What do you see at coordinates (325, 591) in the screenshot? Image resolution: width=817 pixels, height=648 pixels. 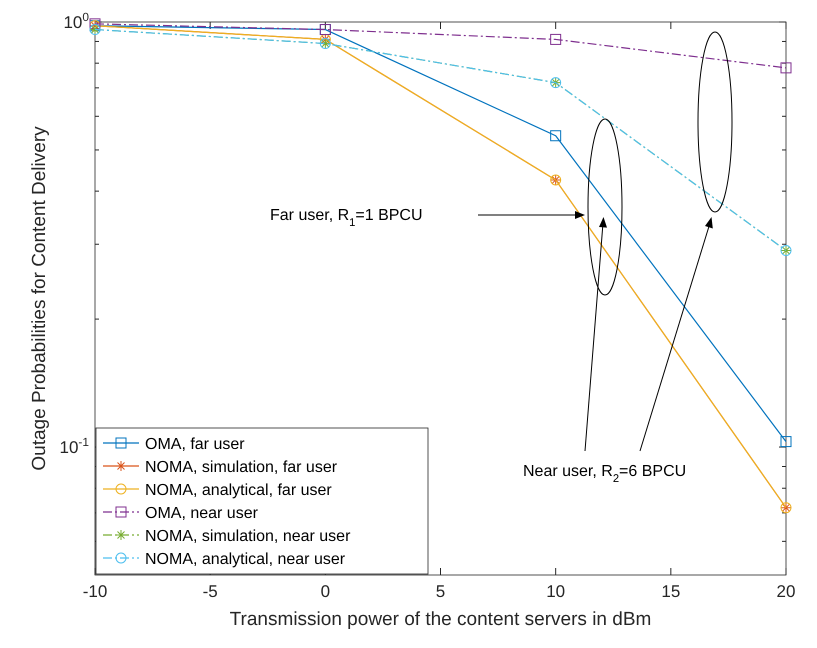 I see `x-tick-label: 0` at bounding box center [325, 591].